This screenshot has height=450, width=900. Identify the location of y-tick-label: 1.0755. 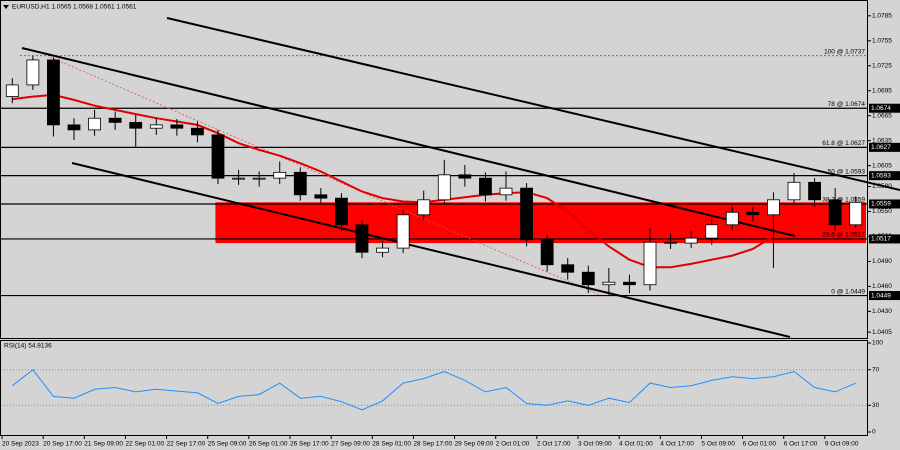
(882, 41).